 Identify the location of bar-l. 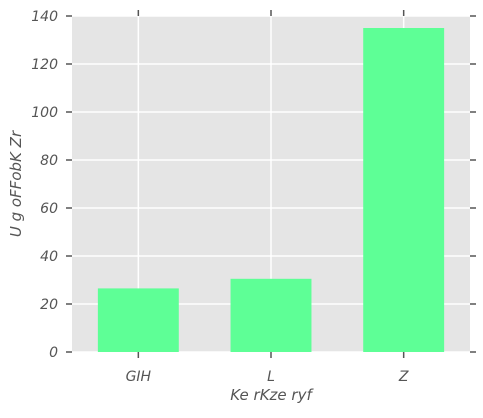
(271, 315).